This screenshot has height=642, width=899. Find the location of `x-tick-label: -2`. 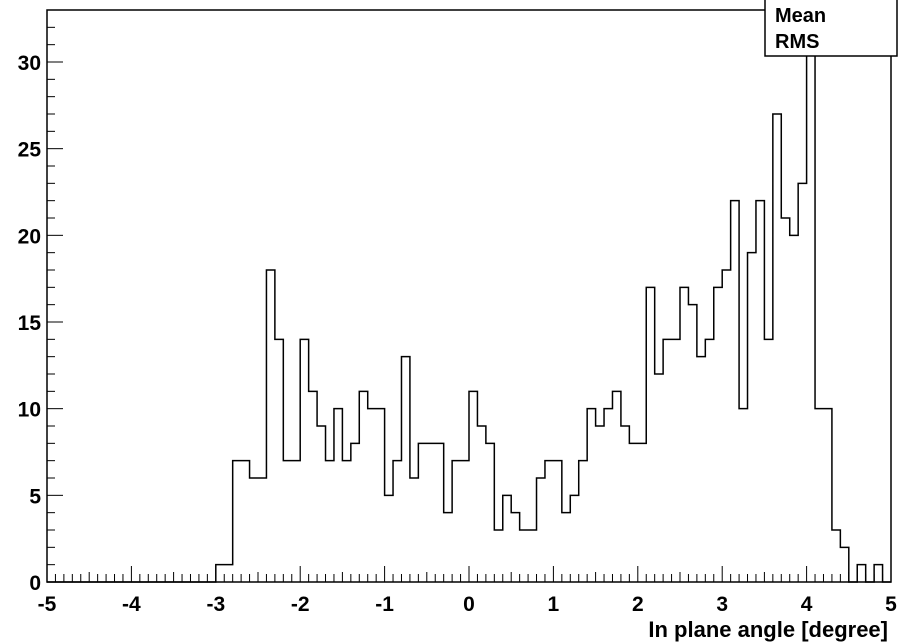

x-tick-label: -2 is located at coordinates (300, 604).